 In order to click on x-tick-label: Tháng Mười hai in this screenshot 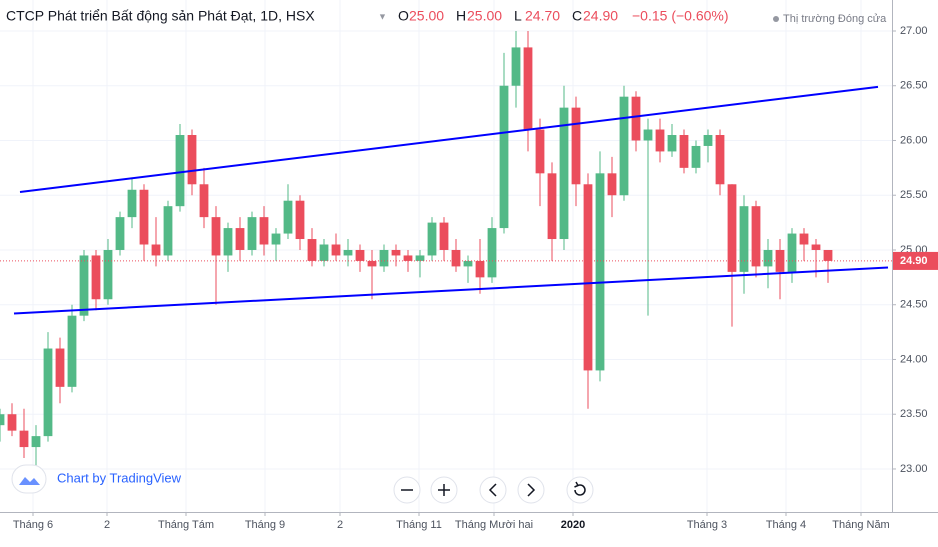, I will do `click(494, 525)`.